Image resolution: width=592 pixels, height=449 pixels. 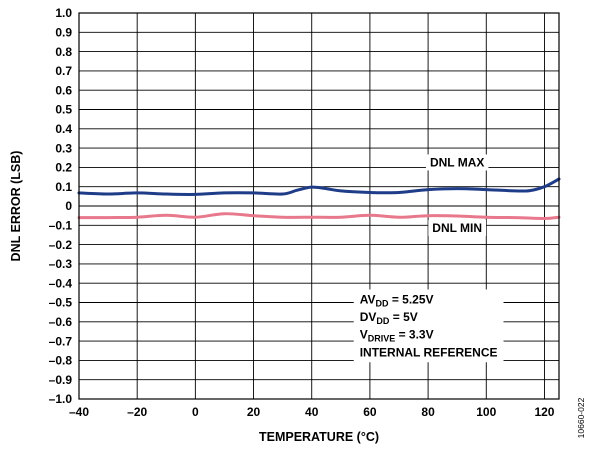 What do you see at coordinates (61, 380) in the screenshot?
I see `y-tick-label: –0.9` at bounding box center [61, 380].